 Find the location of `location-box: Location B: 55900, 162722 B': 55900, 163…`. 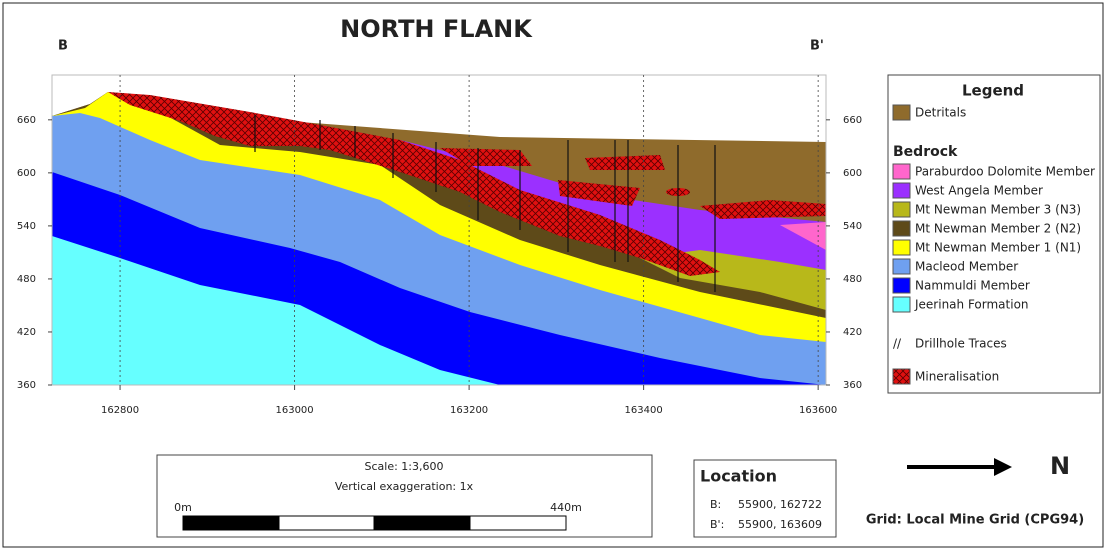

location-box: Location B: 55900, 162722 B': 55900, 163… is located at coordinates (765, 498).